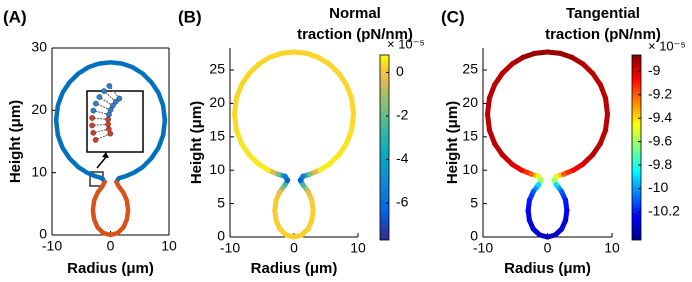 This screenshot has width=692, height=282. Describe the element at coordinates (196, 142) in the screenshot. I see `y-axis-label: Height (μm)` at that location.